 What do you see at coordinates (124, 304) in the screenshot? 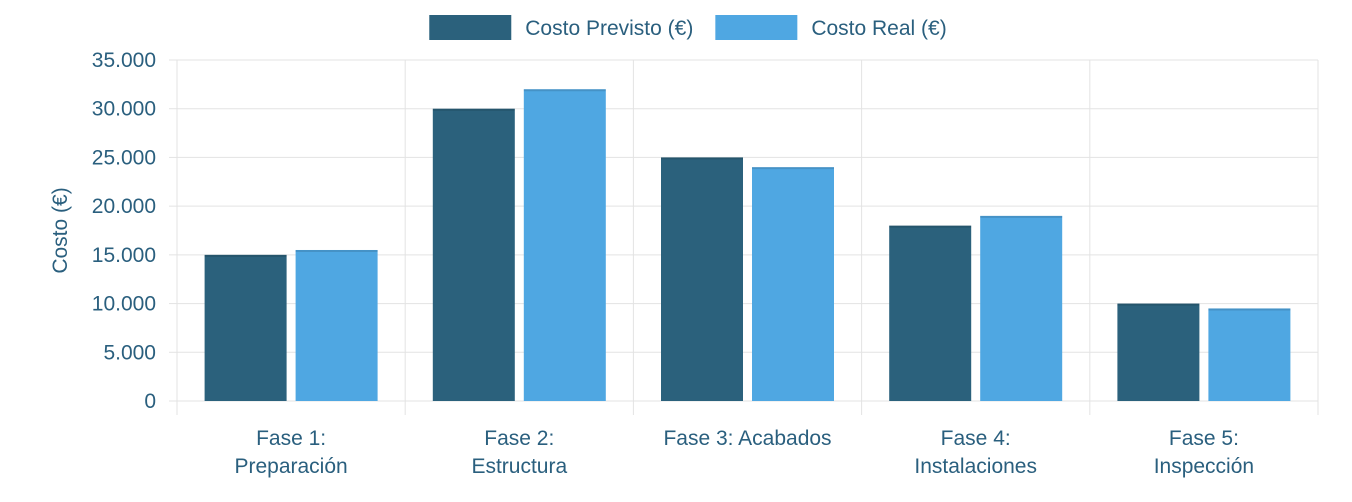
I see `y-tick-label: 10.000` at bounding box center [124, 304].